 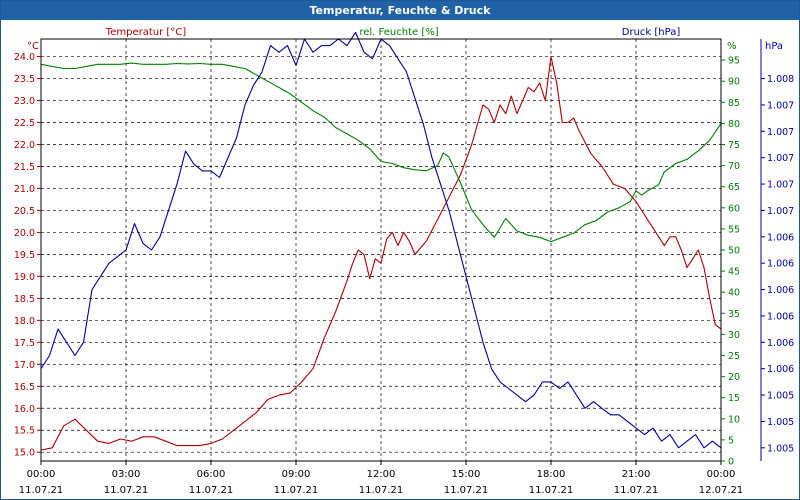 What do you see at coordinates (400, 10) in the screenshot?
I see `window-title: Temperatur, Feuchte & Druck` at bounding box center [400, 10].